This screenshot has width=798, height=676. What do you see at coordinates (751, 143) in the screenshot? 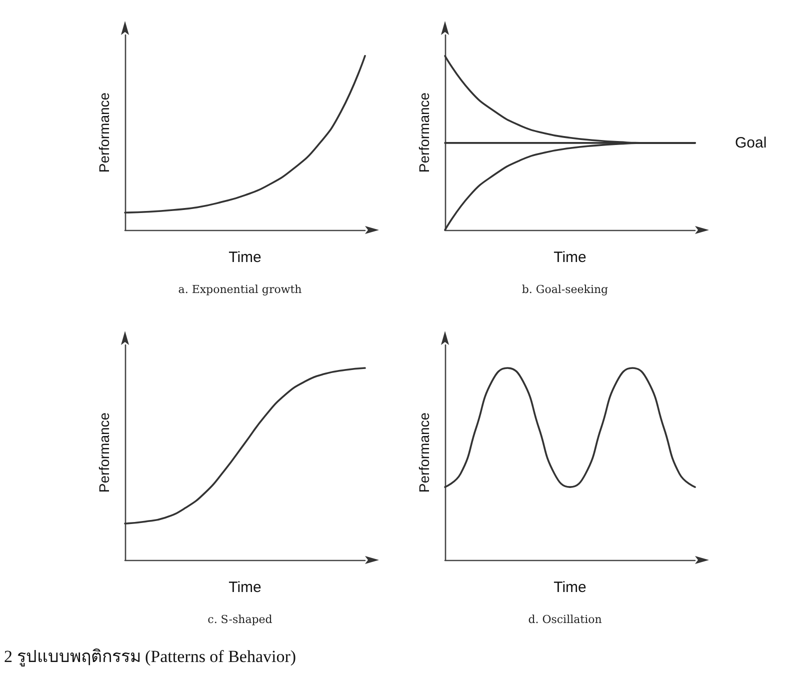
I see `text: Goal` at bounding box center [751, 143].